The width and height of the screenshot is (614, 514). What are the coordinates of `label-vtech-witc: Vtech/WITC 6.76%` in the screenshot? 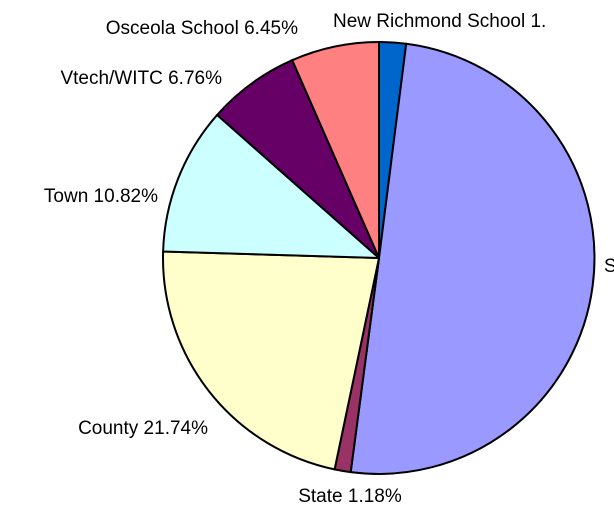 It's located at (141, 78).